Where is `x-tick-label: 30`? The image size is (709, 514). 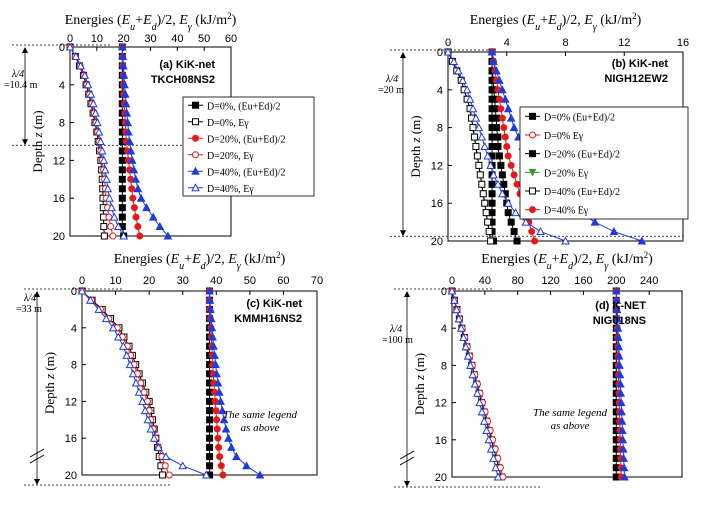 x-tick-label: 30 is located at coordinates (150, 39).